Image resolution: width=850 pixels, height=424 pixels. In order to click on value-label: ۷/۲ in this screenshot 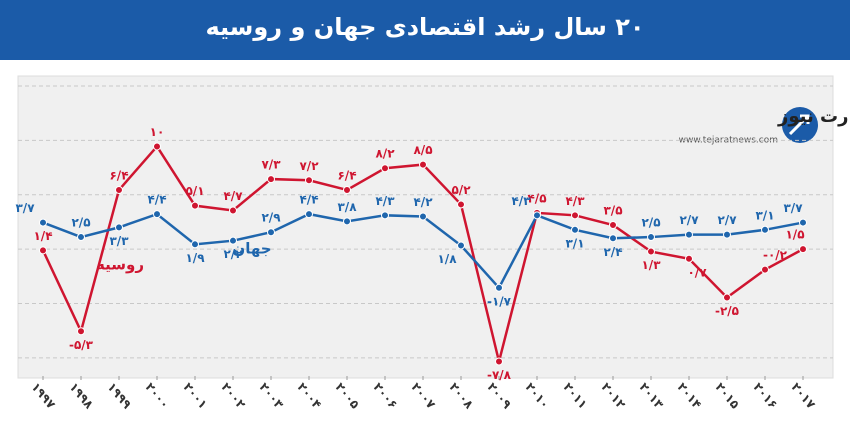, I will do `click(309, 166)`.